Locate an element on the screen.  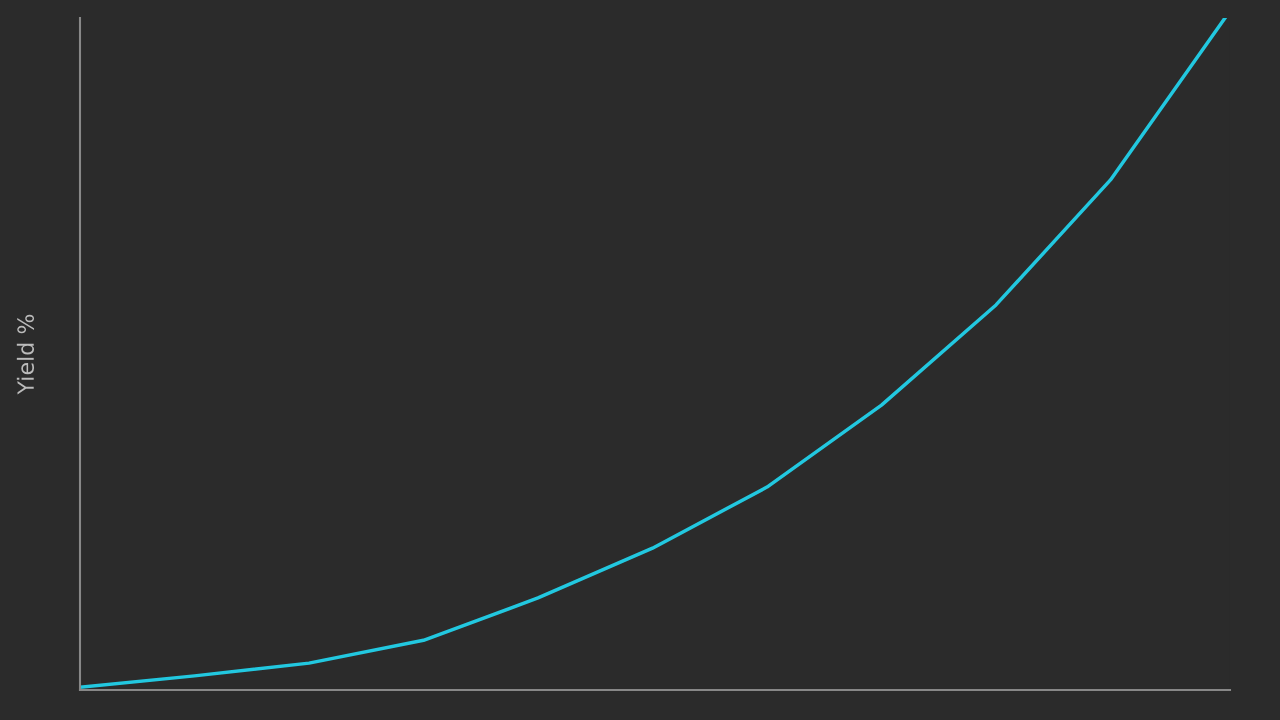
y-axis-title: Yield % is located at coordinates (25, 354).